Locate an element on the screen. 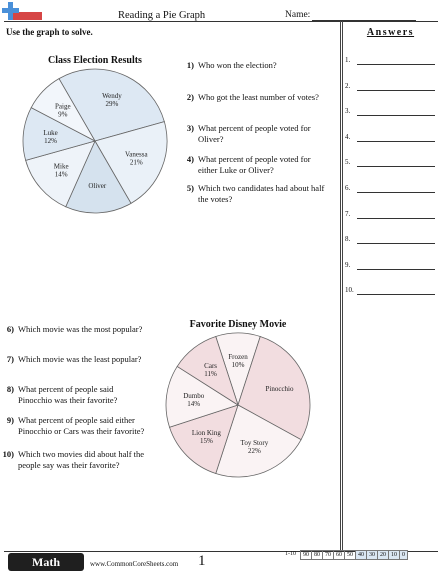  header-rule is located at coordinates (221, 21).